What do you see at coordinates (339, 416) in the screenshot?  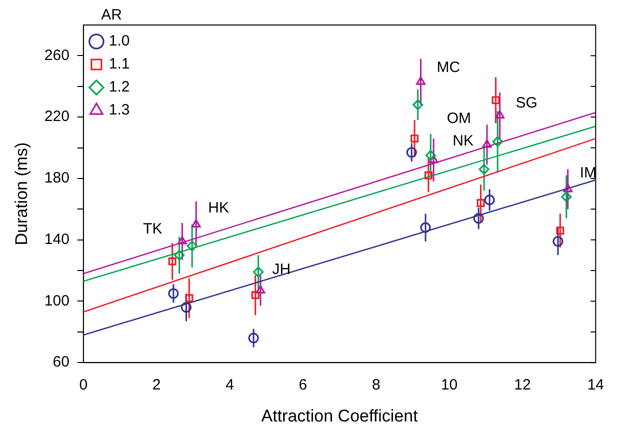 I see `x-axis-title: Attraction Coefficient` at bounding box center [339, 416].